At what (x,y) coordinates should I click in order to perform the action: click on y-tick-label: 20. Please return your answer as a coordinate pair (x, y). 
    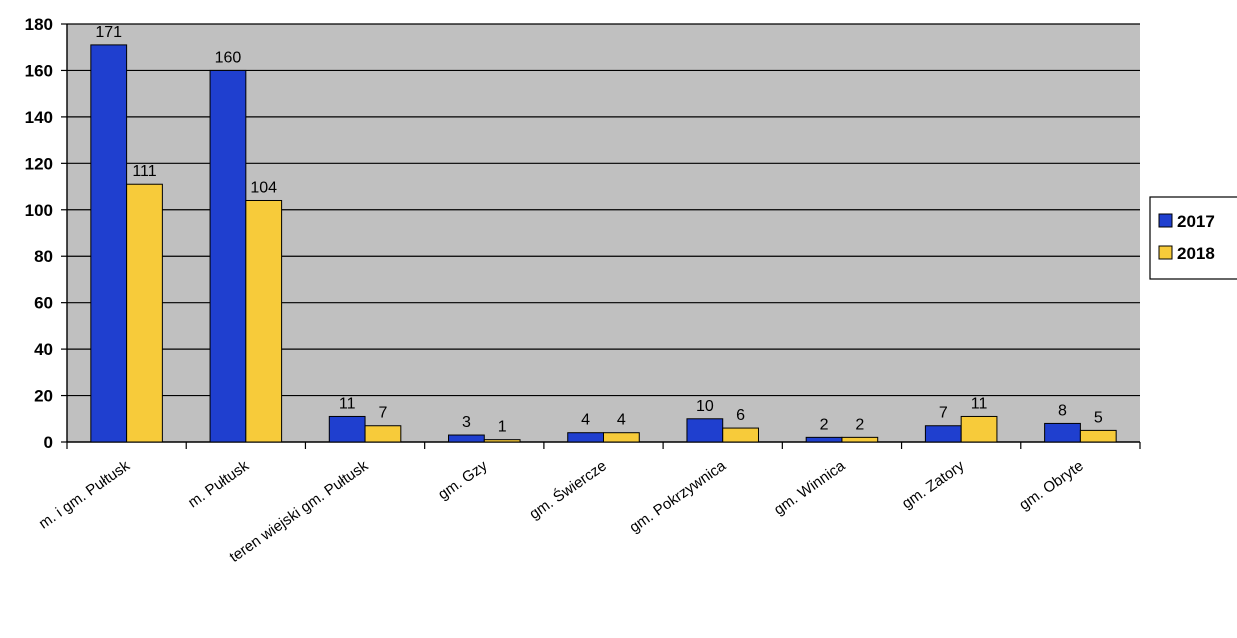
    Looking at the image, I should click on (43, 396).